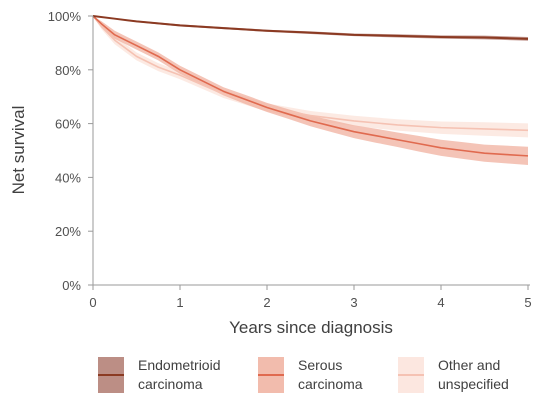  What do you see at coordinates (70, 151) in the screenshot?
I see `y-tick-labels: 0% 20% 40% 60% 80% 100%` at bounding box center [70, 151].